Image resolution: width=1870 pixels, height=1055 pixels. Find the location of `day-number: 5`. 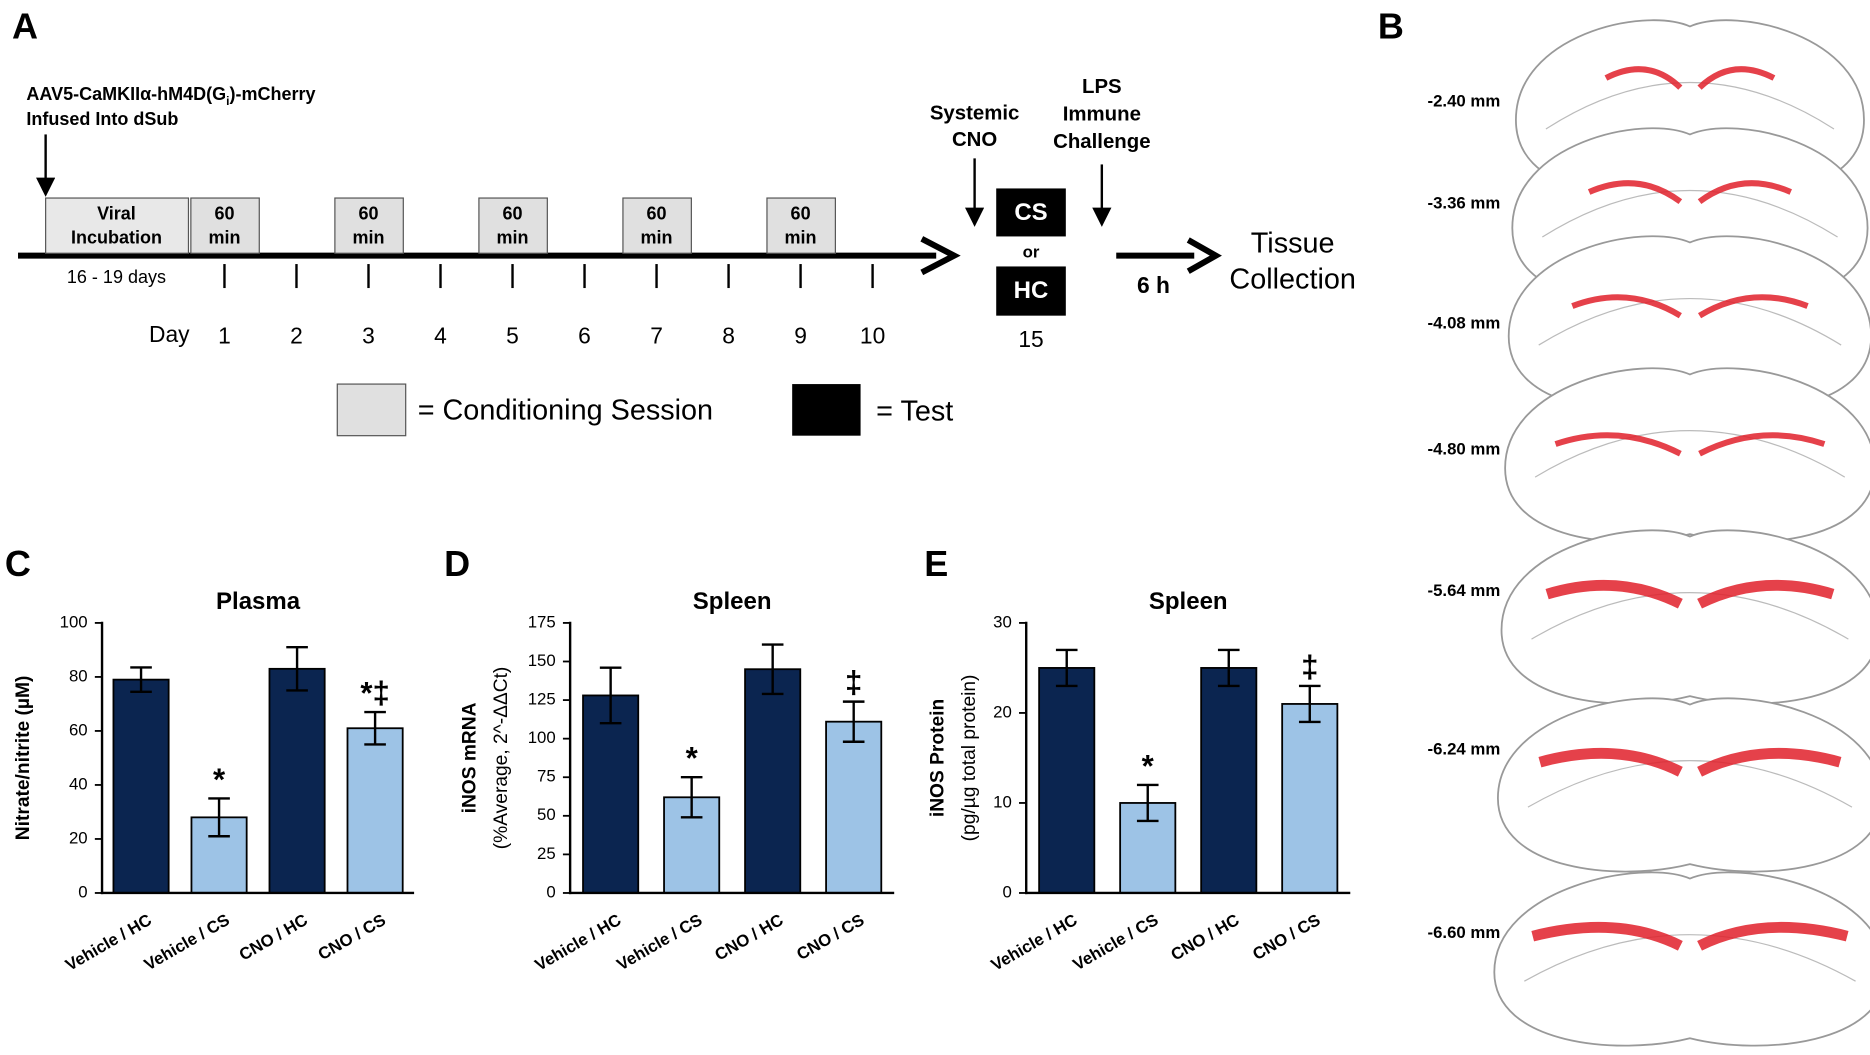

day-number: 5 is located at coordinates (512, 335).